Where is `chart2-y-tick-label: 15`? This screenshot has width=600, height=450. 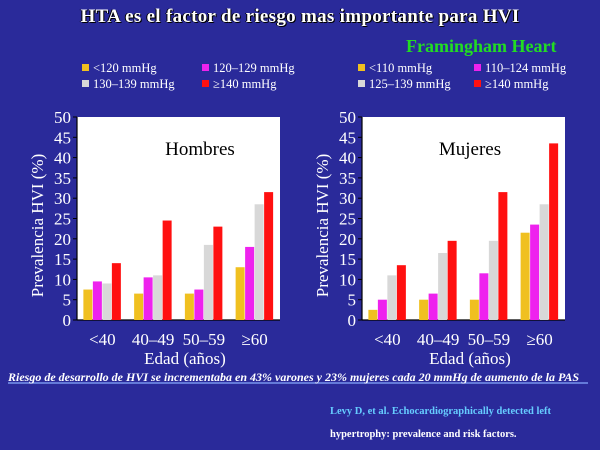
chart2-y-tick-label: 15 is located at coordinates (347, 259).